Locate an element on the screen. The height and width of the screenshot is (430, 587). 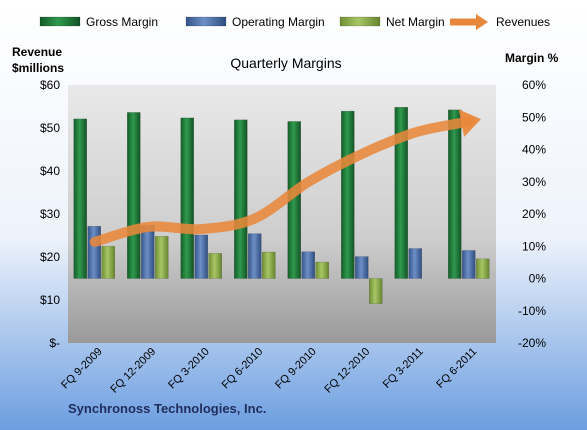
chart-title: Quarterly Margins is located at coordinates (285, 63).